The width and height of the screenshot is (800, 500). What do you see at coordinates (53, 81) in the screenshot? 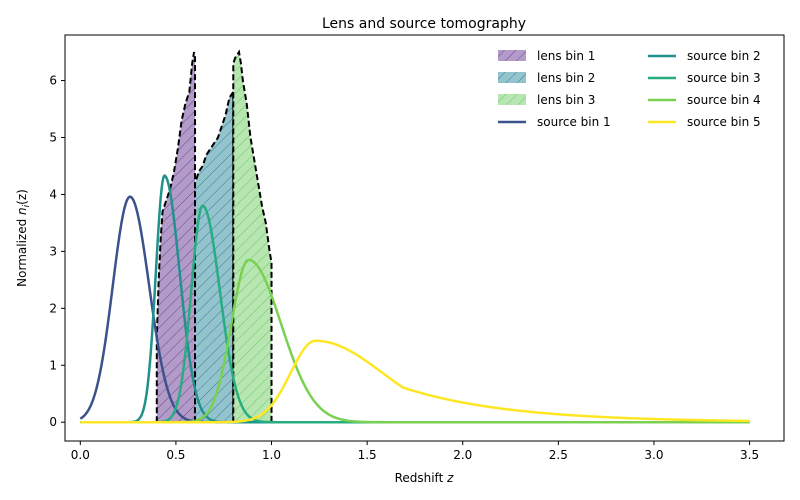
I see `y-tick-label: 6` at bounding box center [53, 81].